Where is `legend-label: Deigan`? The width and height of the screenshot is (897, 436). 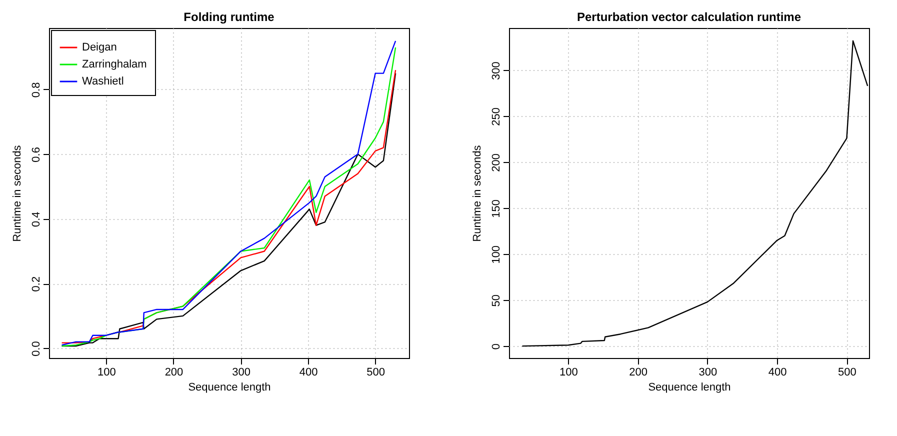
legend-label: Deigan is located at coordinates (99, 48).